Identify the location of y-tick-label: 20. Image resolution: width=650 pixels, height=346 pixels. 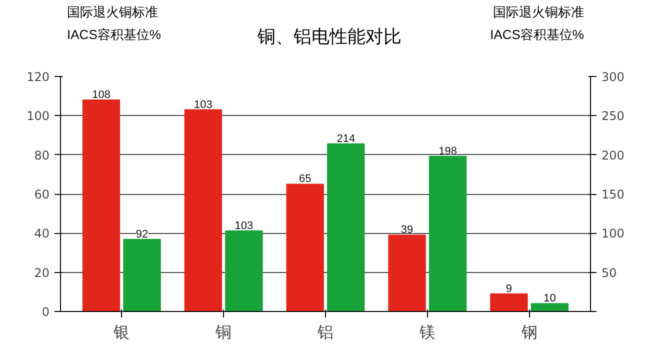
(42, 273).